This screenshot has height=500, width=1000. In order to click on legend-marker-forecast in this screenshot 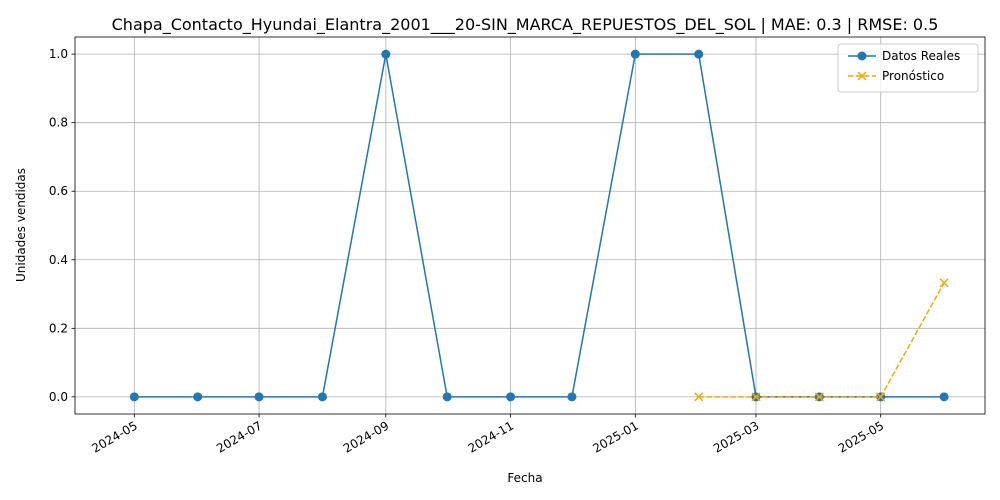, I will do `click(862, 76)`.